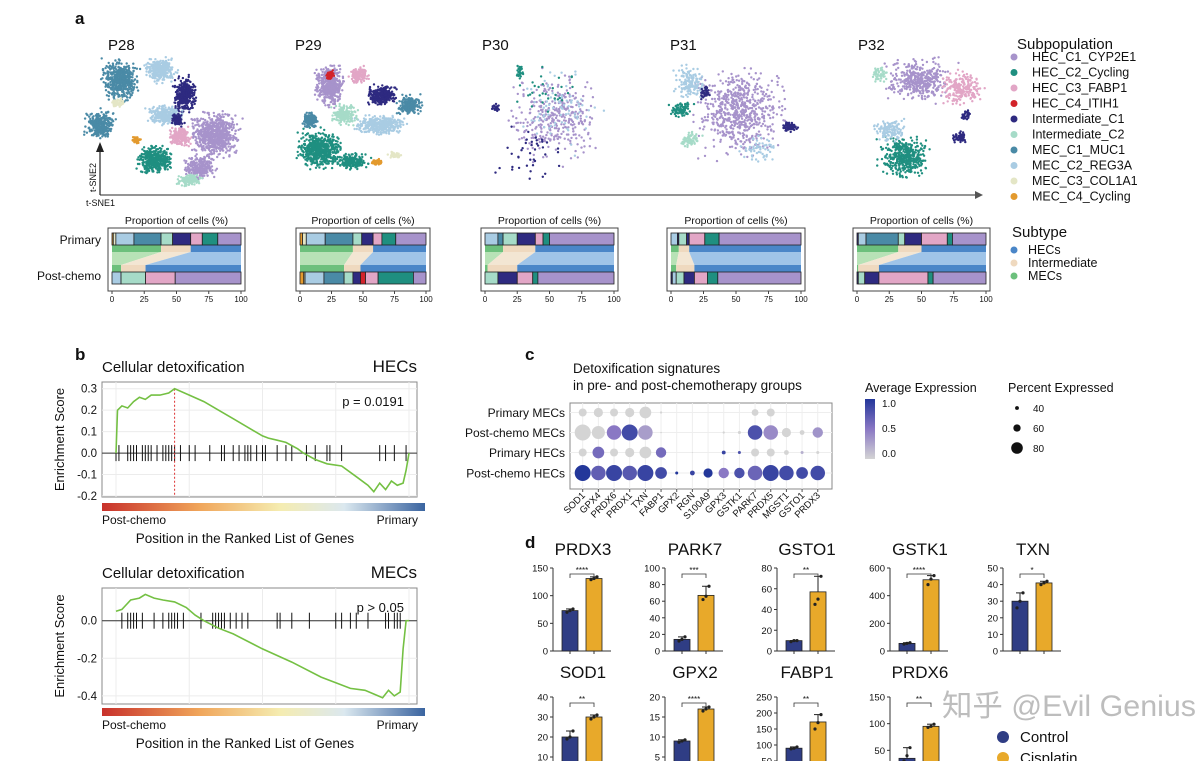  I want to click on panel-label-d: d, so click(530, 542).